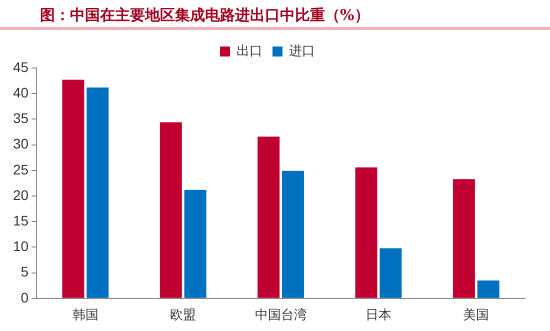 This screenshot has height=331, width=550. I want to click on legend-label: 出口, so click(249, 50).